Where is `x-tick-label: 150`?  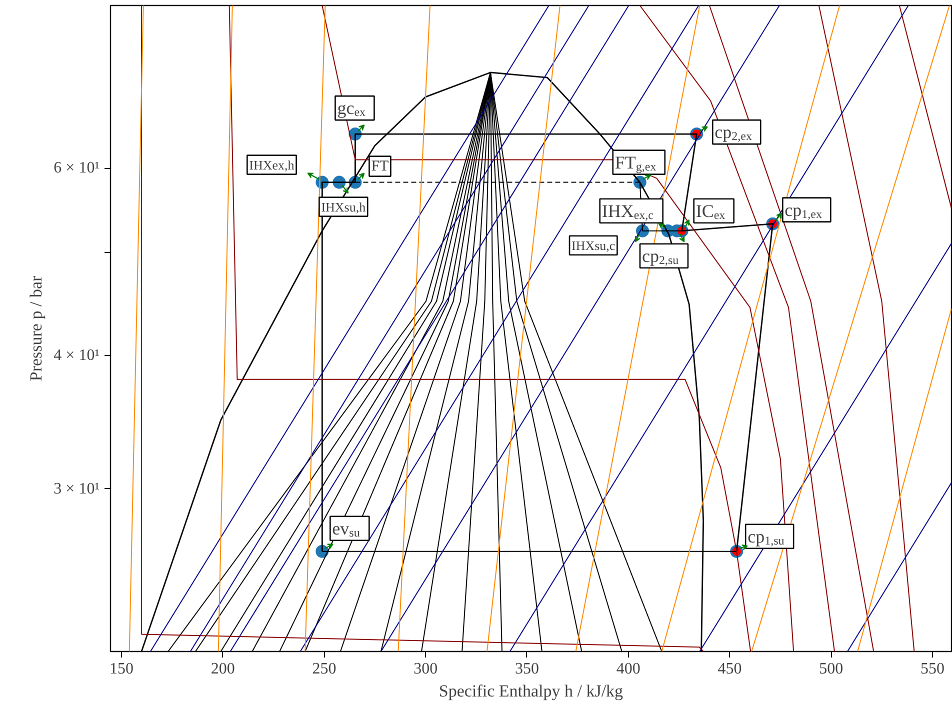 x-tick-label: 150 is located at coordinates (121, 669).